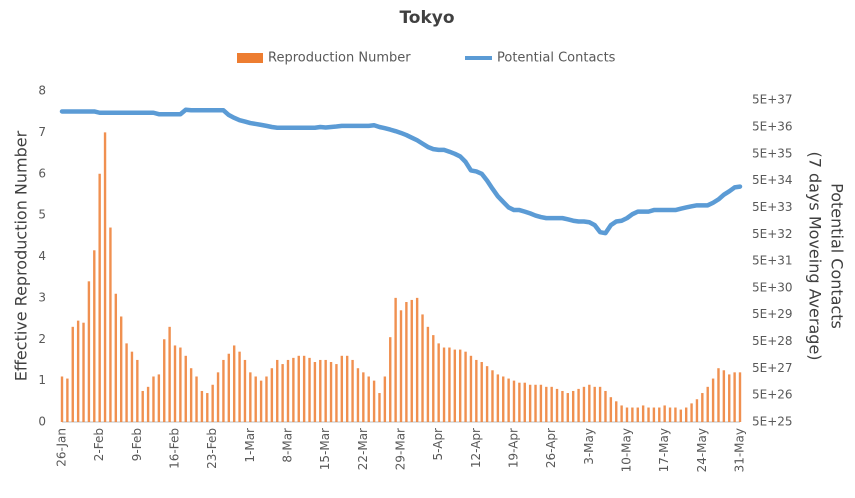  I want to click on legend-label: Reproduction Number, so click(339, 58).